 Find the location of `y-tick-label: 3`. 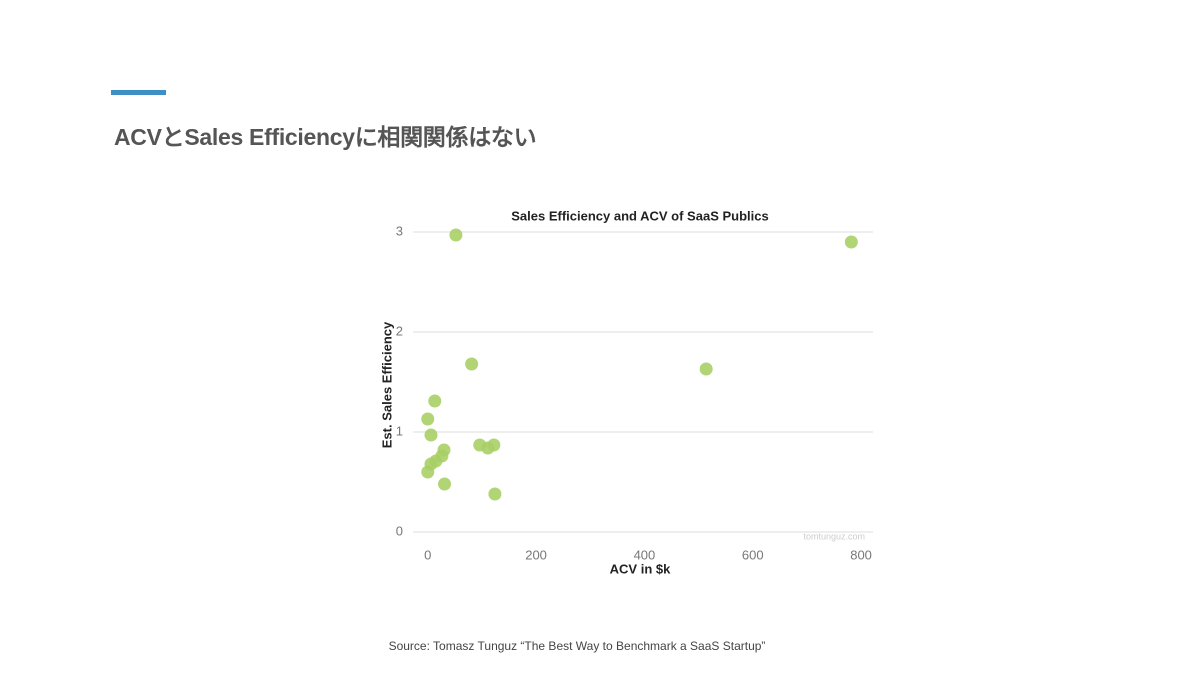

y-tick-label: 3 is located at coordinates (399, 230).